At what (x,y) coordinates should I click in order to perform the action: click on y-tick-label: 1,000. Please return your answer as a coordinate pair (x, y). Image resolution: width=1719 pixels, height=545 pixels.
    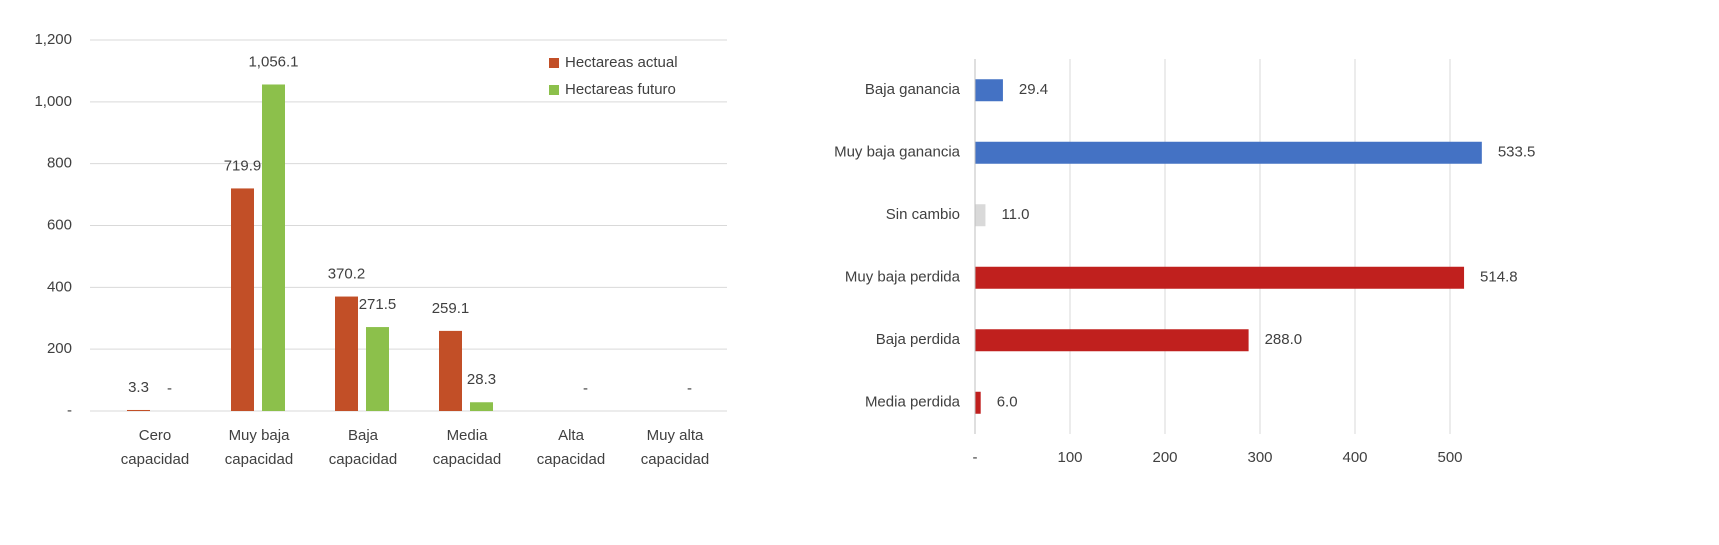
    Looking at the image, I should click on (53, 101).